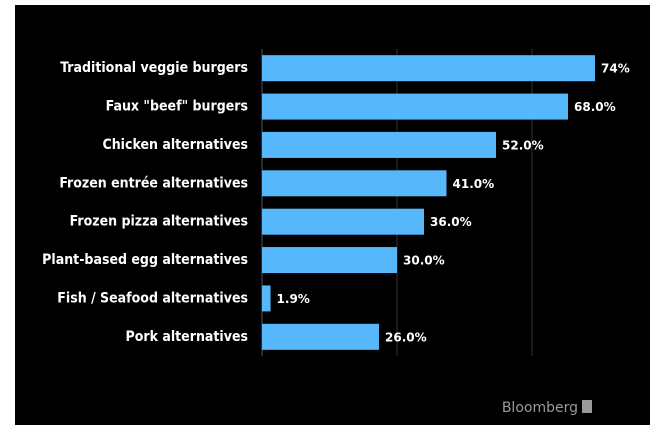 The width and height of the screenshot is (666, 435). Describe the element at coordinates (177, 107) in the screenshot. I see `category-label: Faux "beef" burgers` at that location.